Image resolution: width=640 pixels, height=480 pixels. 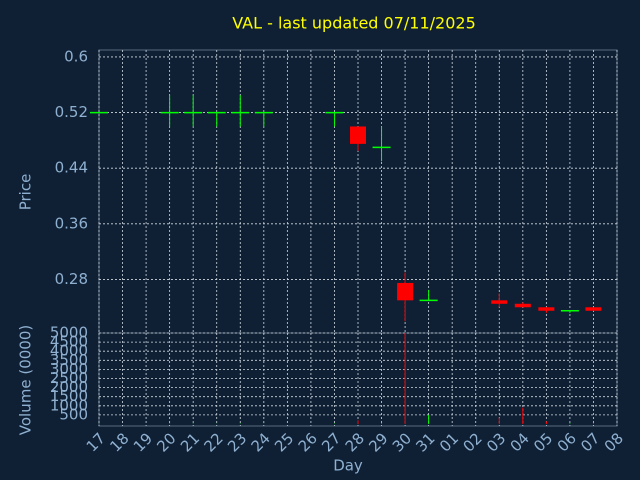 What do you see at coordinates (69, 387) in the screenshot?
I see `volume-tick-label: 2000` at bounding box center [69, 387].